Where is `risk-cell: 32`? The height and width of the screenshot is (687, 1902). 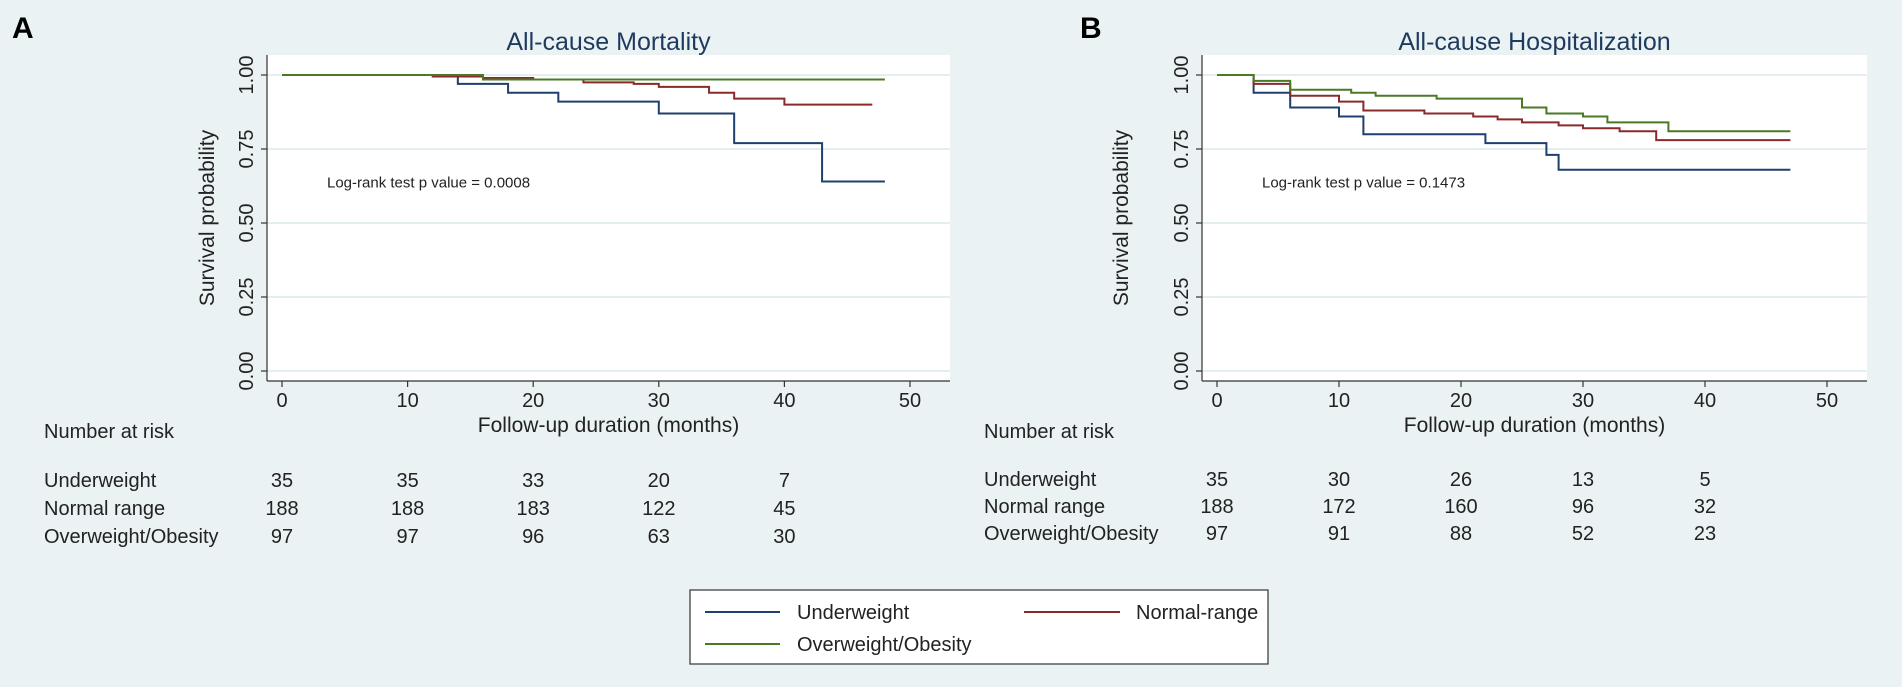
risk-cell: 32 is located at coordinates (1705, 507).